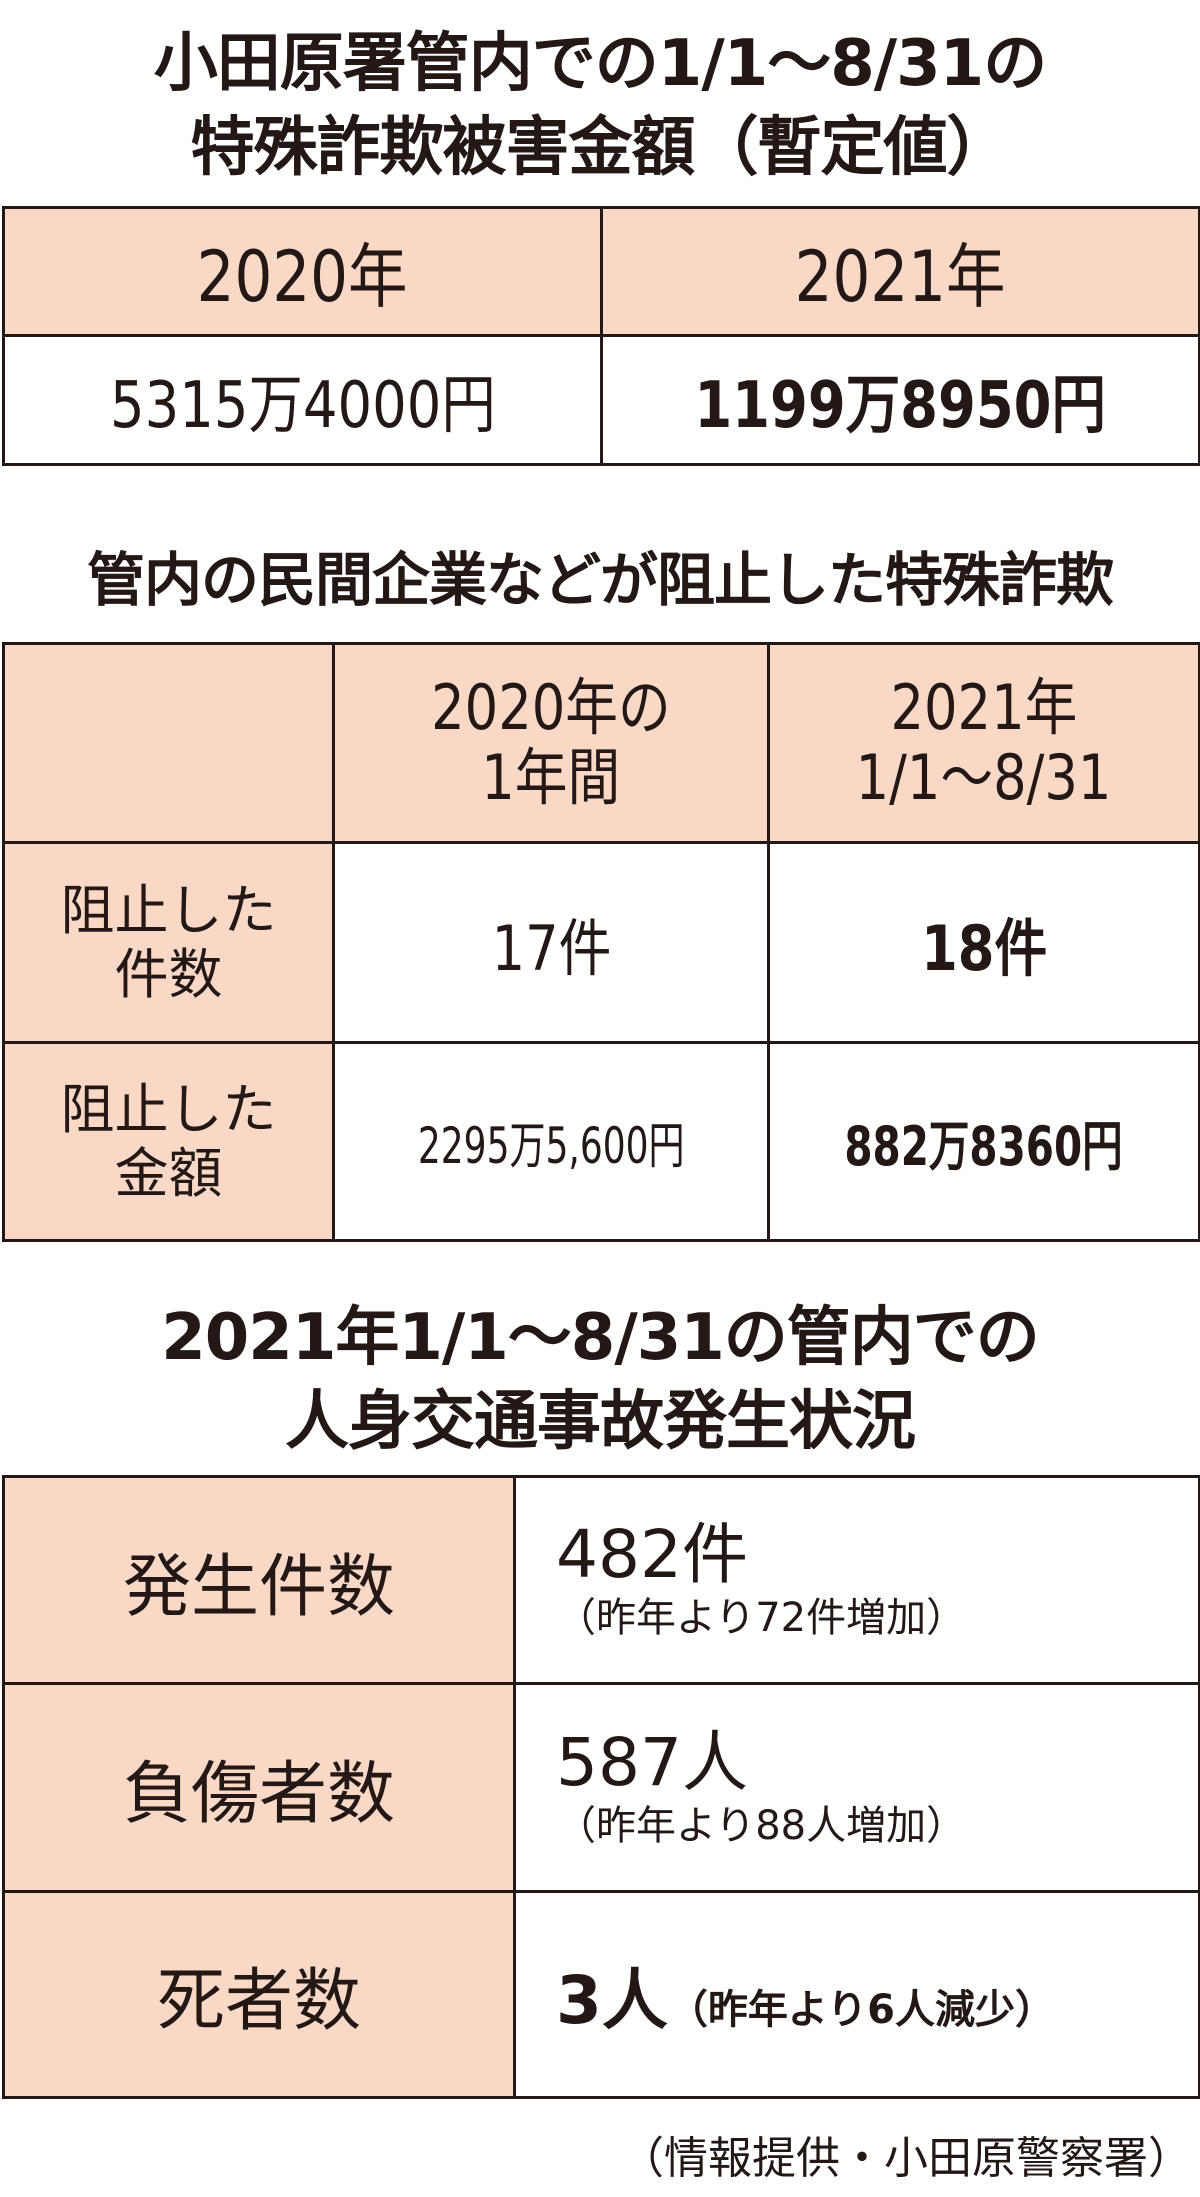 The height and width of the screenshot is (2197, 1200). What do you see at coordinates (302, 400) in the screenshot?
I see `value-2020: 5315万4000円` at bounding box center [302, 400].